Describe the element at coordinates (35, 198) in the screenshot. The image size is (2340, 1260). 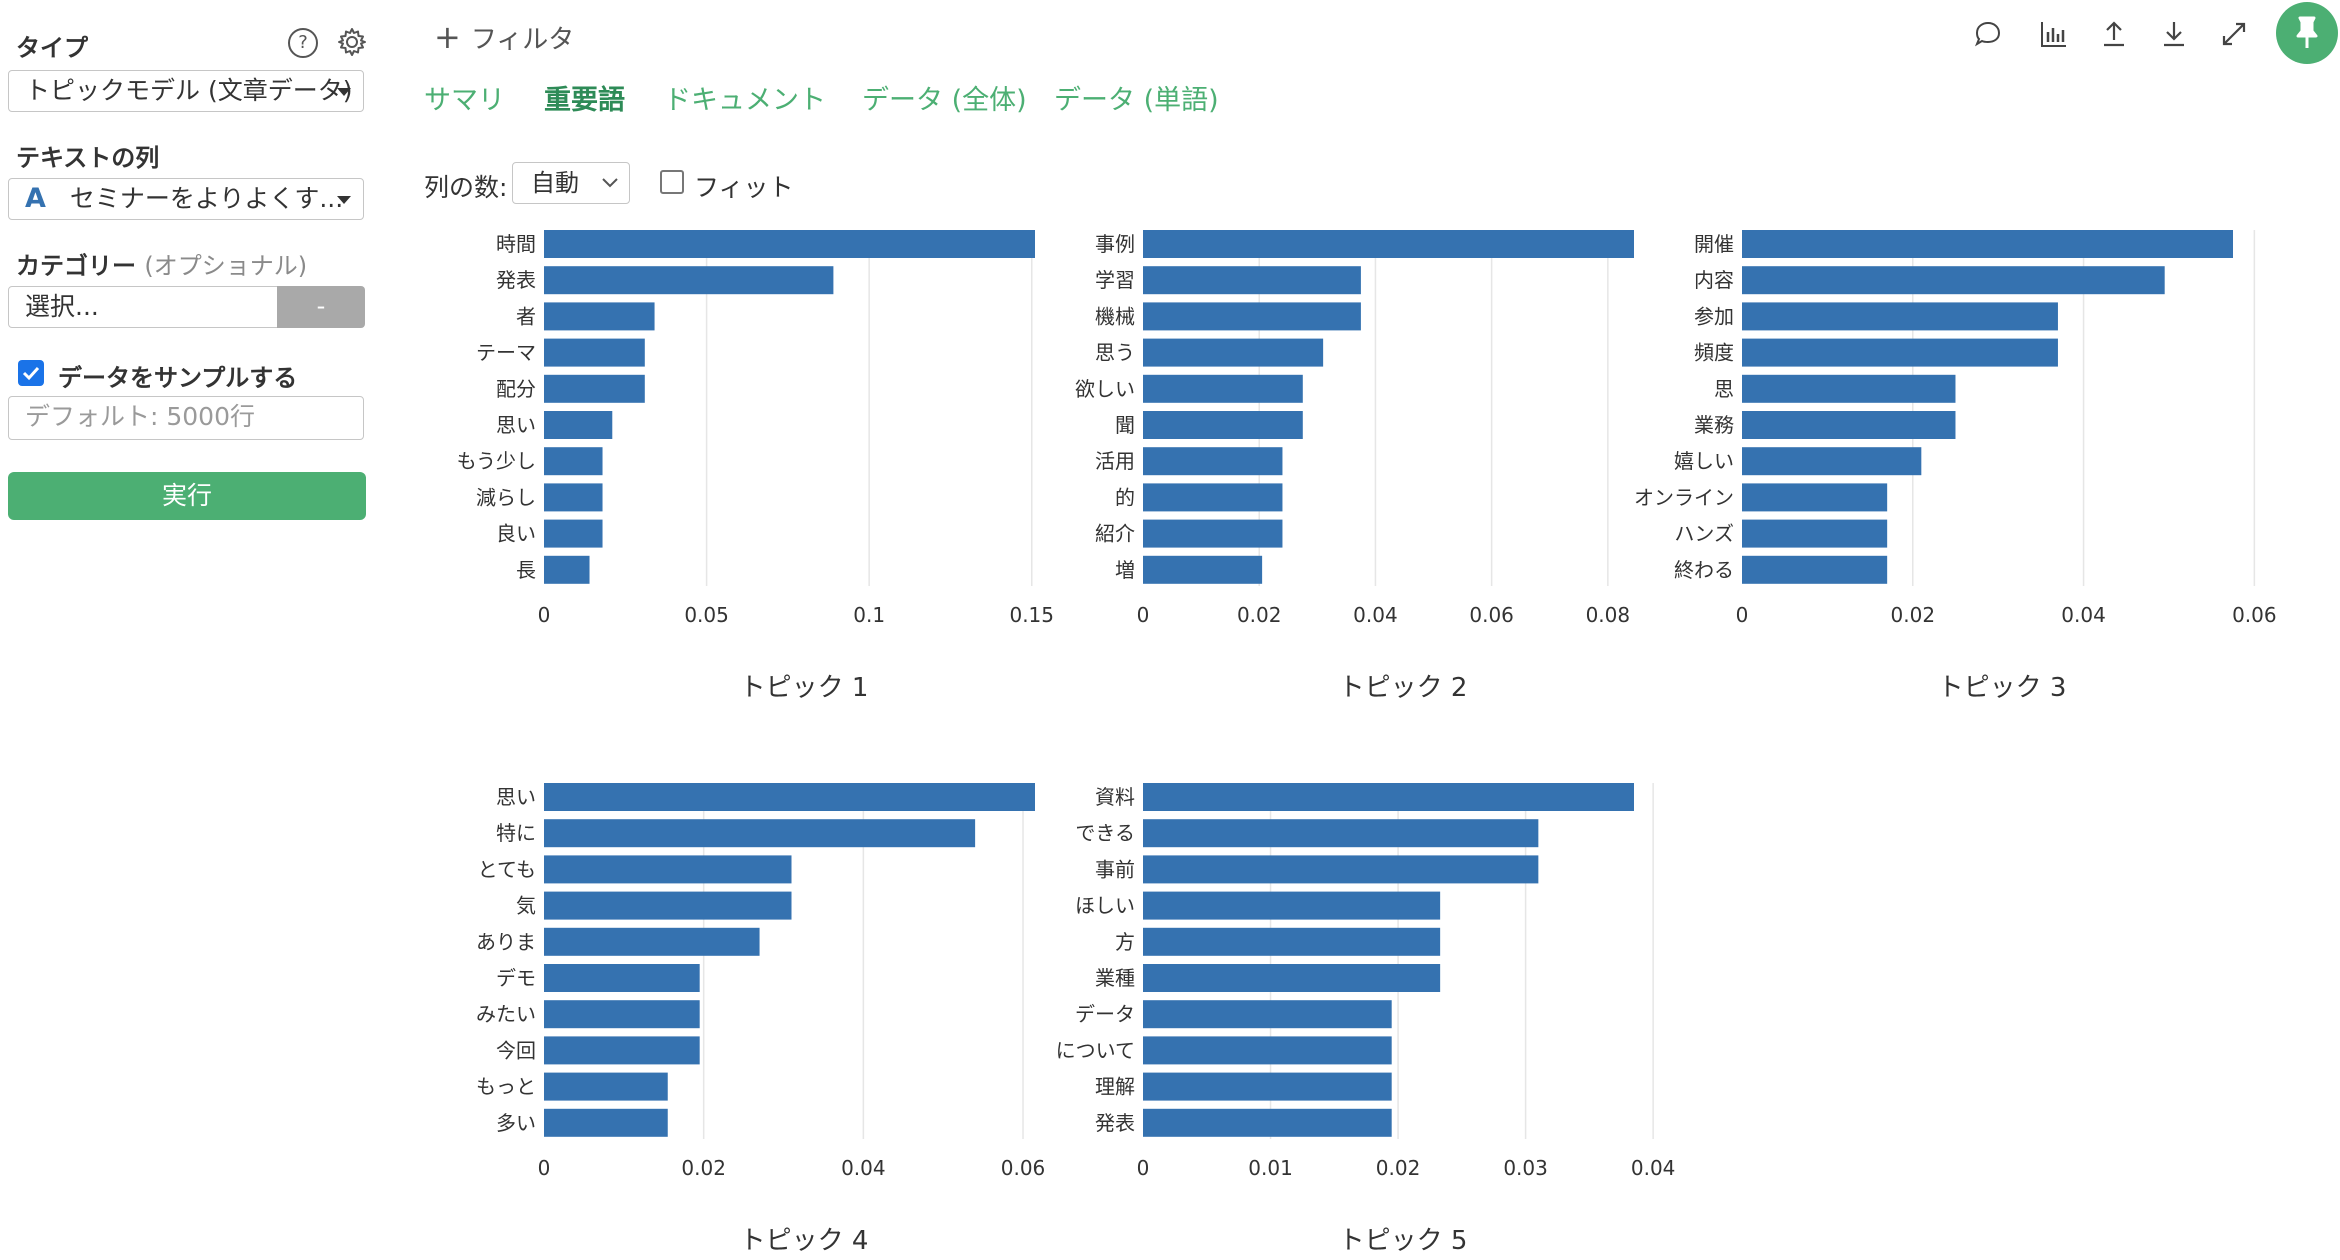
I see `text-type-icon: A` at that location.